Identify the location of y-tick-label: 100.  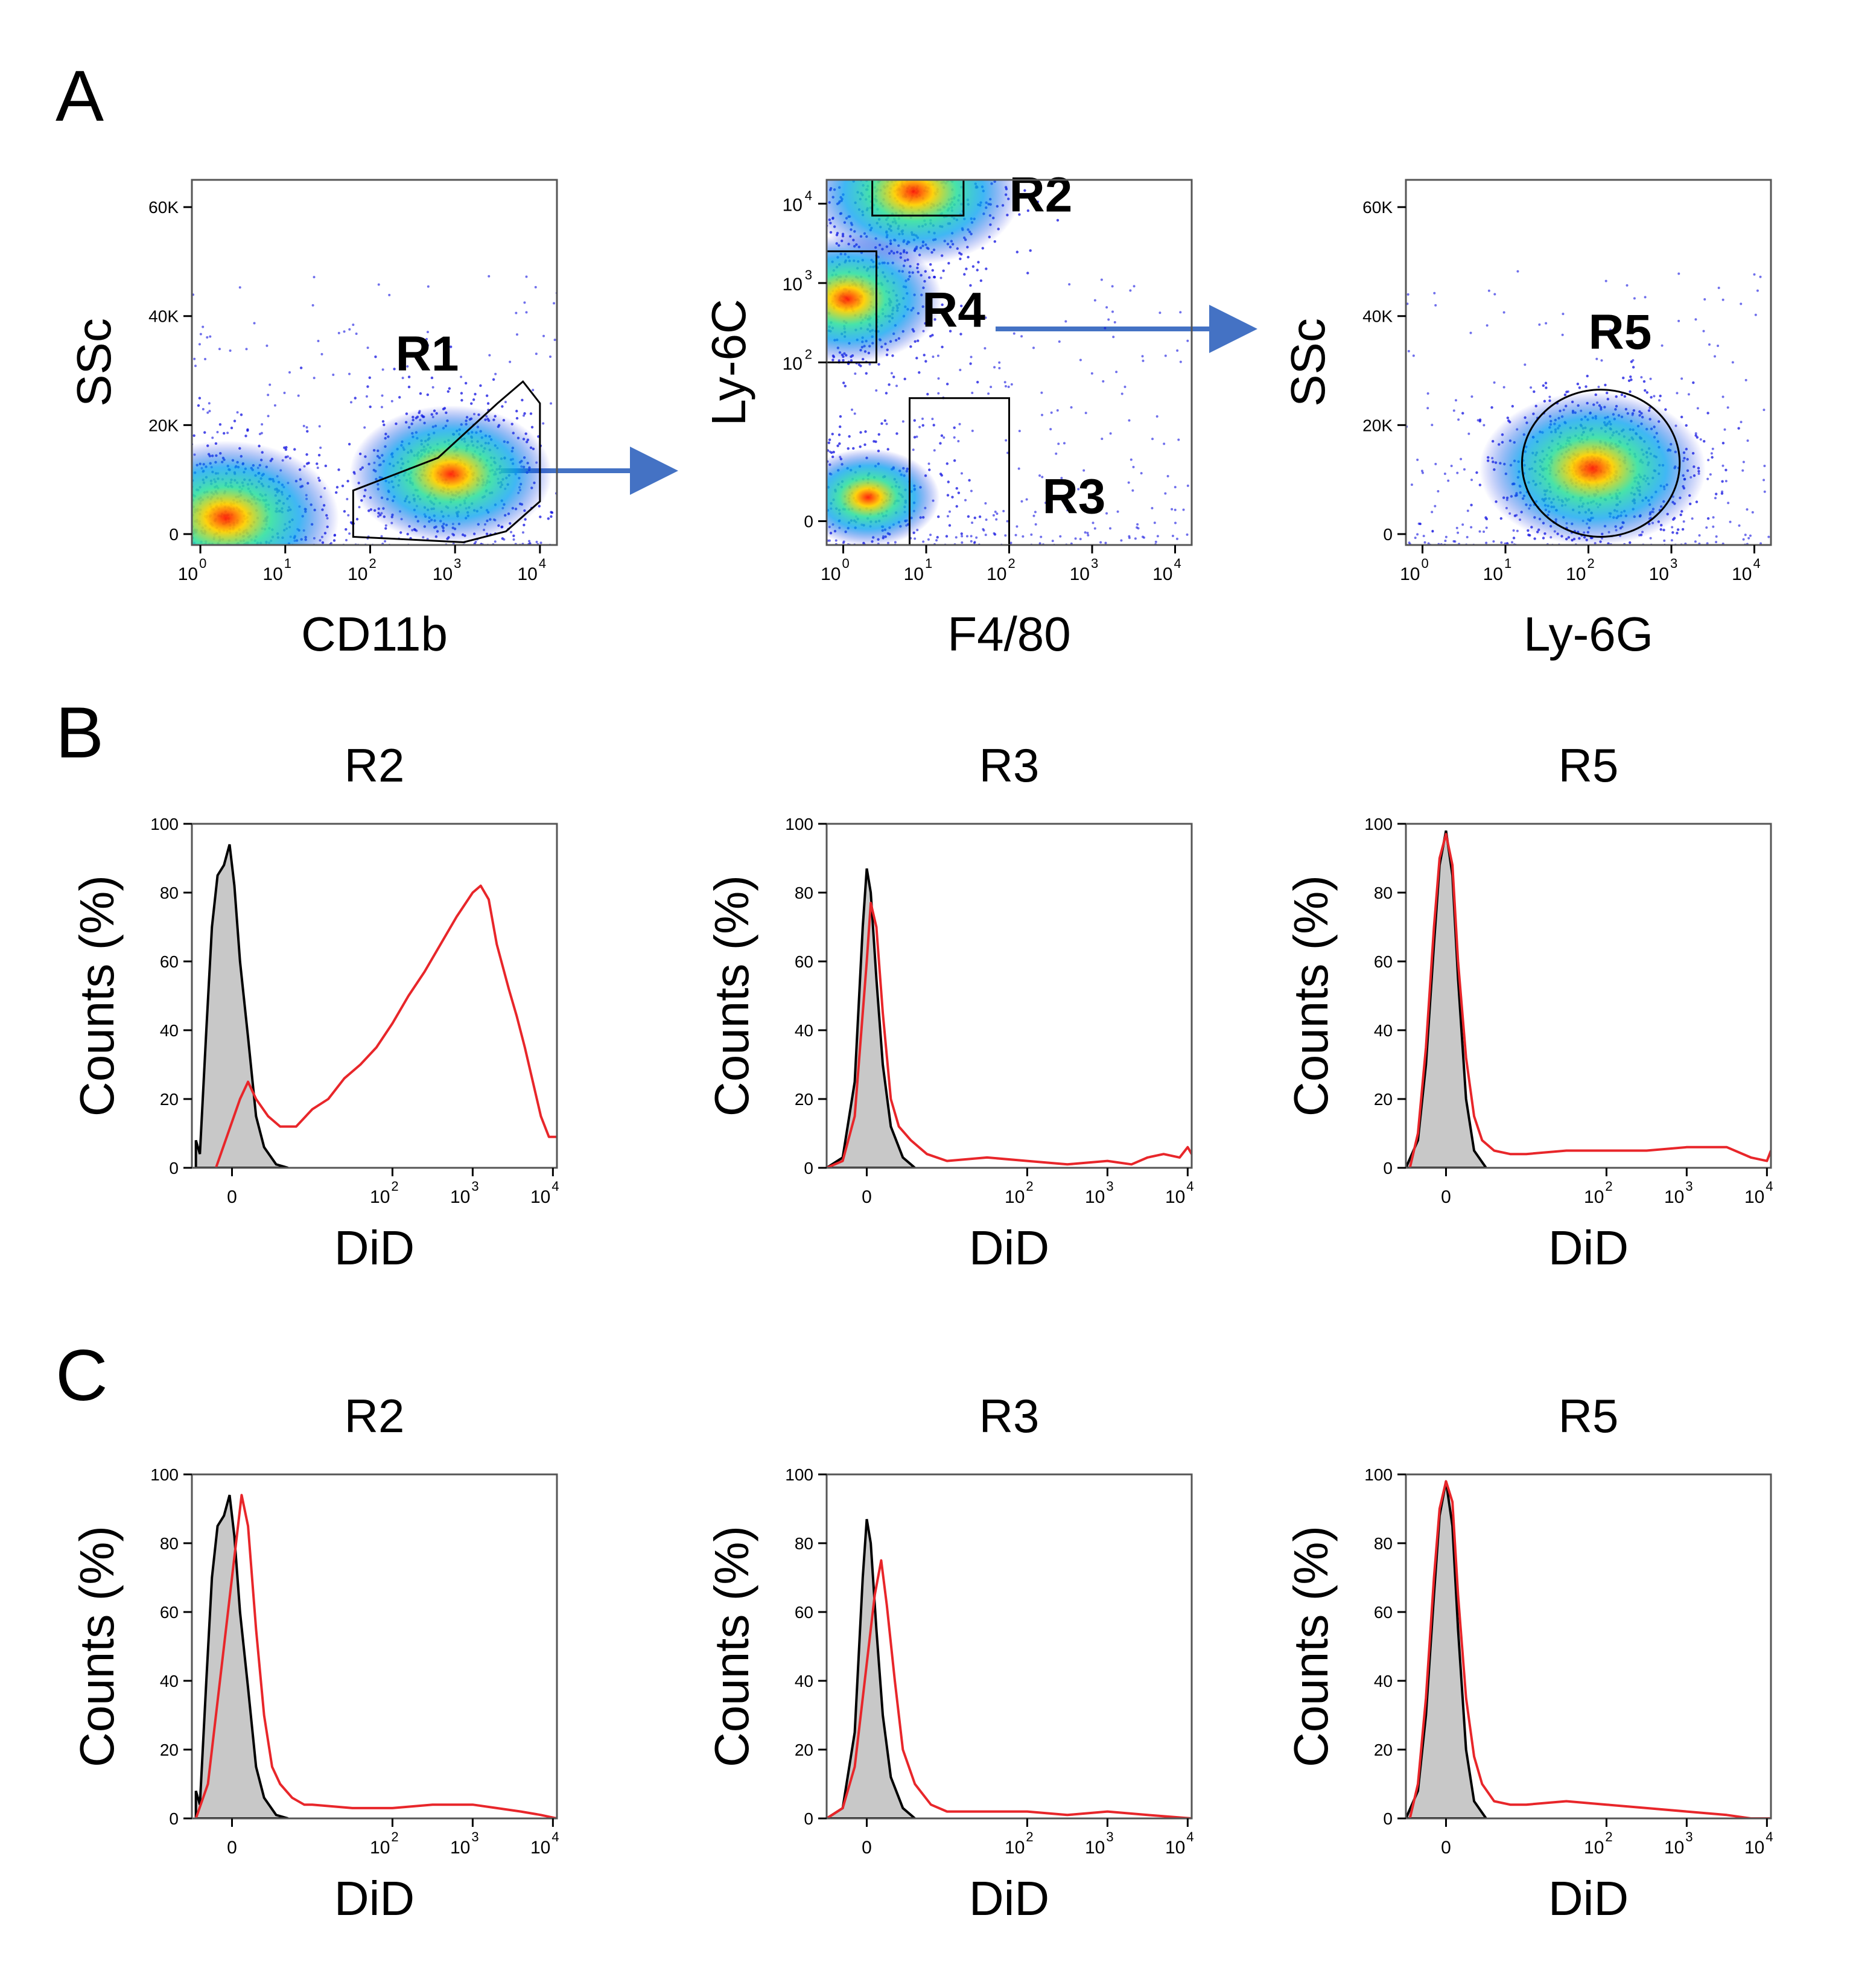
(799, 1474).